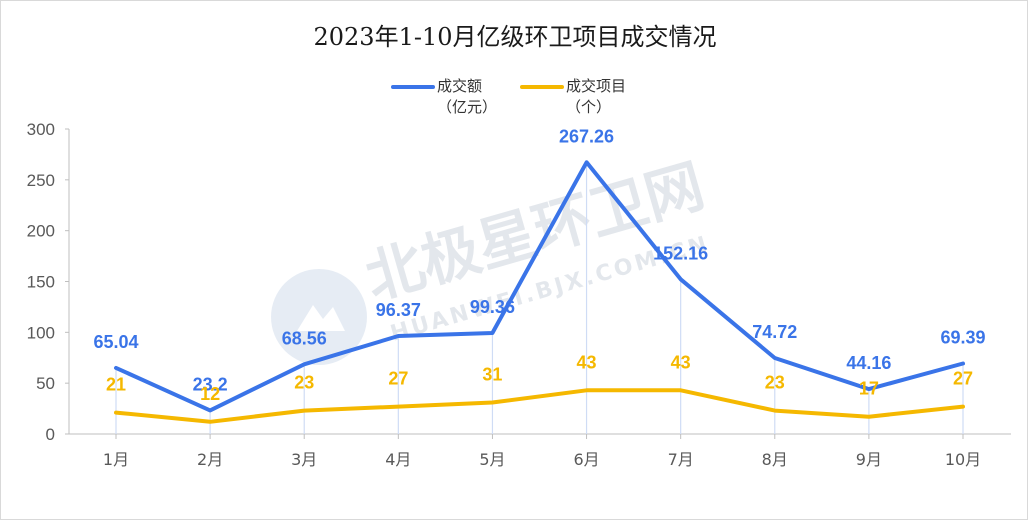 The image size is (1030, 522). What do you see at coordinates (868, 363) in the screenshot?
I see `data-label-amount: 44.16` at bounding box center [868, 363].